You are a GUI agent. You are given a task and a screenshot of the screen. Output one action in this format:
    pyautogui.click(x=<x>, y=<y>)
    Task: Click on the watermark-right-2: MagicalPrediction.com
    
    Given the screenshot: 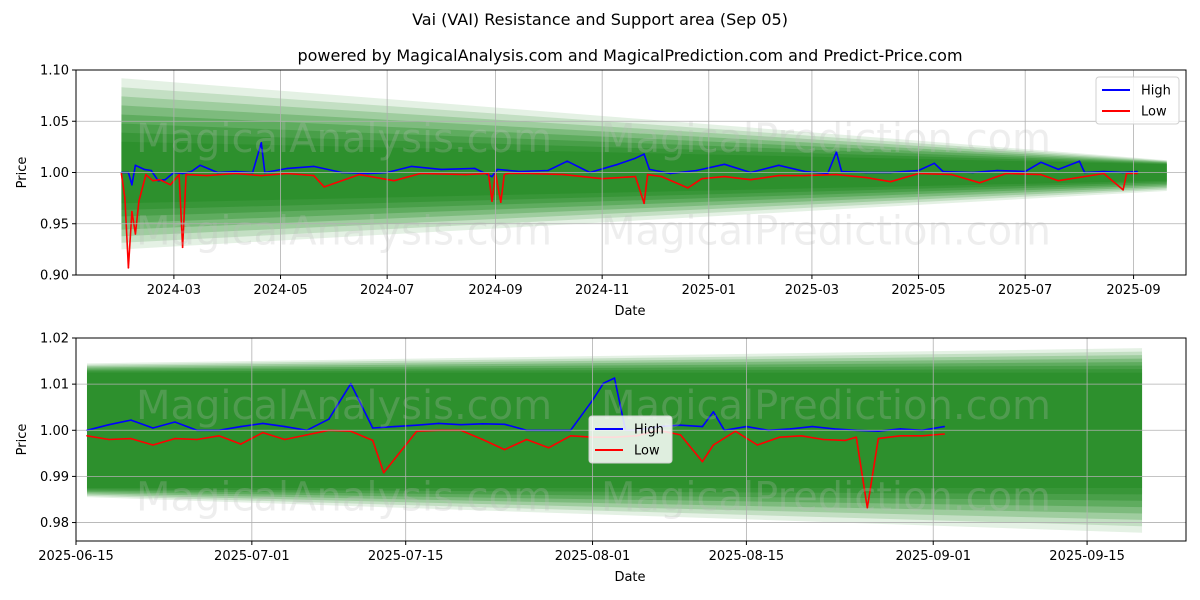 What is the action you would take?
    pyautogui.click(x=826, y=231)
    